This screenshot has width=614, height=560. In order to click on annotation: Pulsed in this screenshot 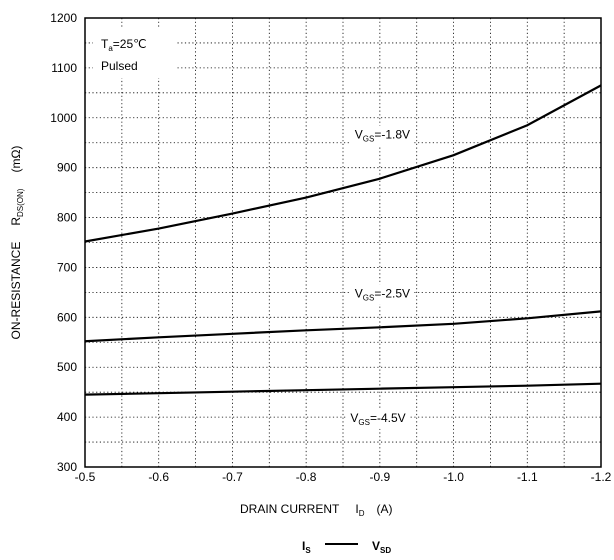, I will do `click(119, 66)`.